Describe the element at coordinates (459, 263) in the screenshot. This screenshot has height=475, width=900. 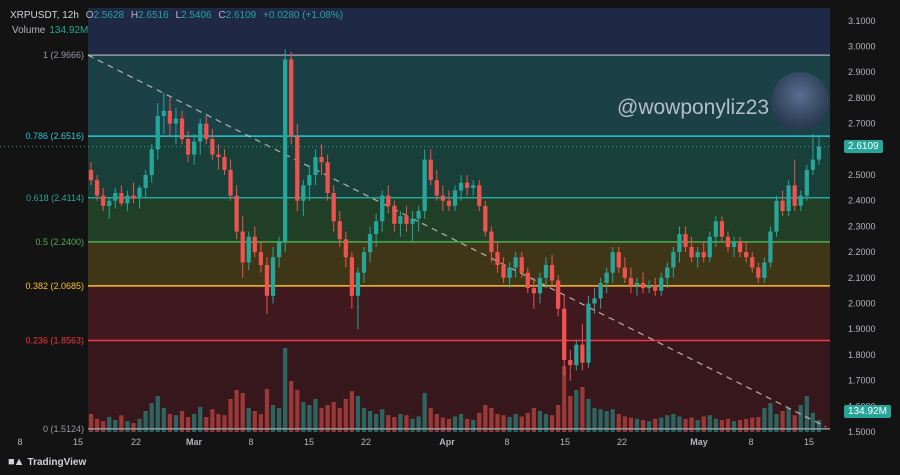
I see `fib-band` at that location.